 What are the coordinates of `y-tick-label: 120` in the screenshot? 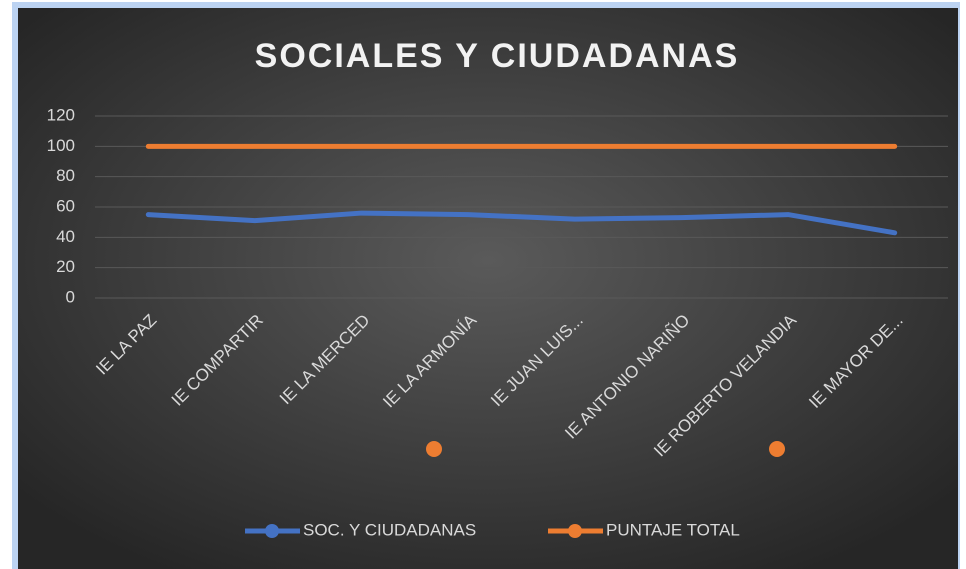 It's located at (61, 114).